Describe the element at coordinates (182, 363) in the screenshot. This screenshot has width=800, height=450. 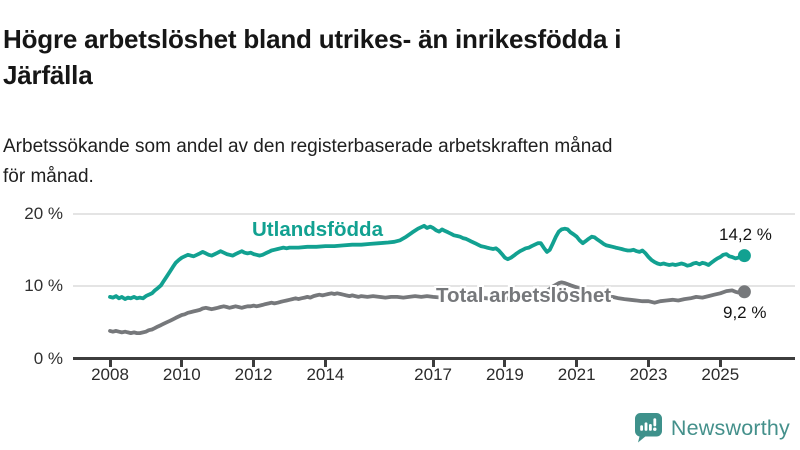
I see `x-tick-mark-2010` at that location.